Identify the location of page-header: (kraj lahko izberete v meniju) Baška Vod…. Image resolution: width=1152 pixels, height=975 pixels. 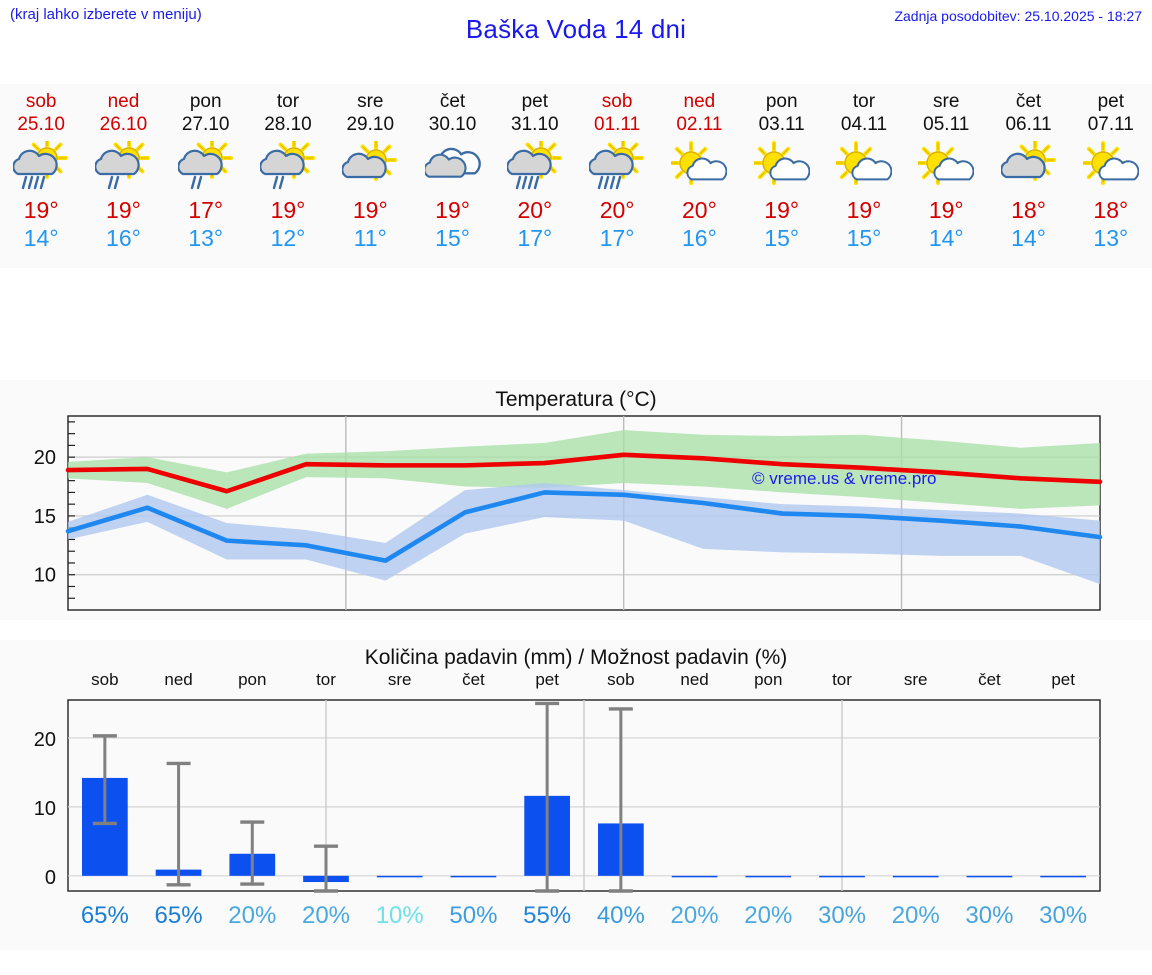
(576, 31).